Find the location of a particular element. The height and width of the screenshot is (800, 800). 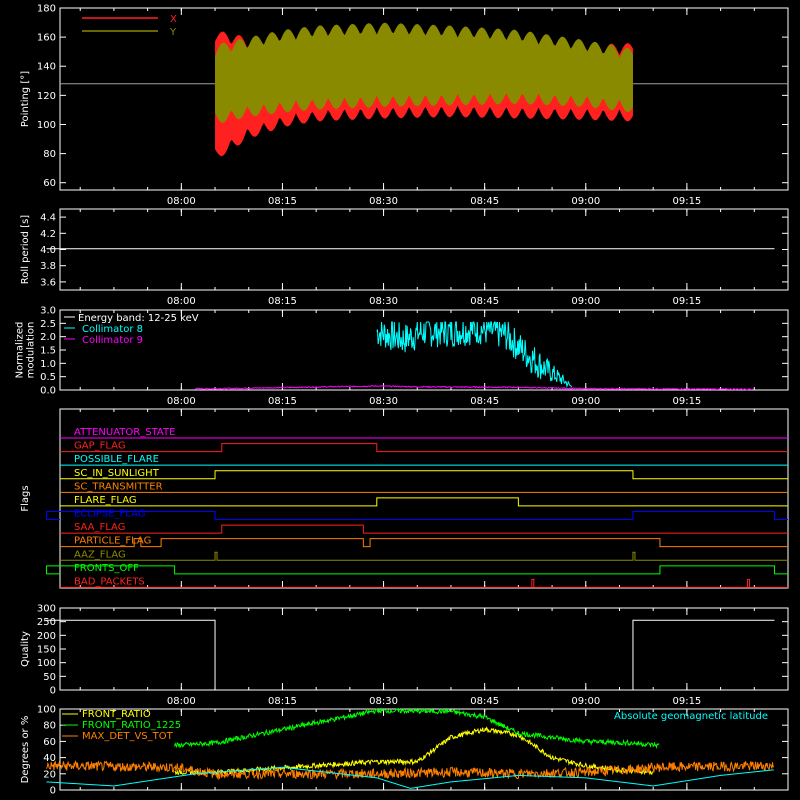

quality-ytick-label: 250 is located at coordinates (46, 622).